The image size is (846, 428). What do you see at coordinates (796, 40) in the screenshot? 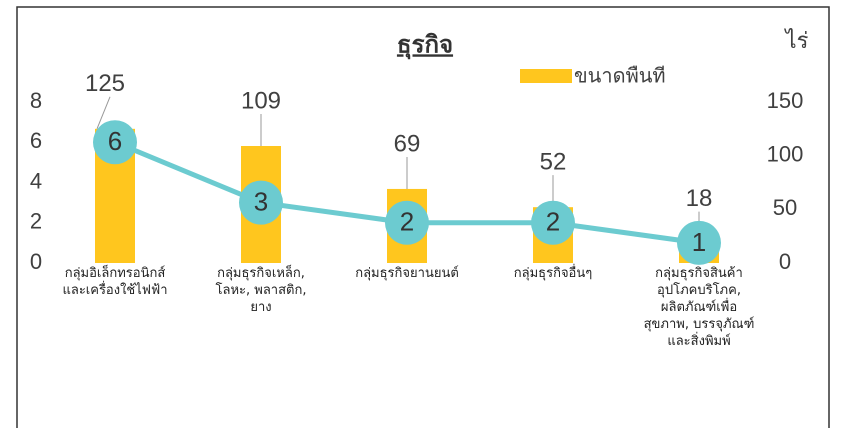
I see `y2-axis-label: ไร่` at bounding box center [796, 40].